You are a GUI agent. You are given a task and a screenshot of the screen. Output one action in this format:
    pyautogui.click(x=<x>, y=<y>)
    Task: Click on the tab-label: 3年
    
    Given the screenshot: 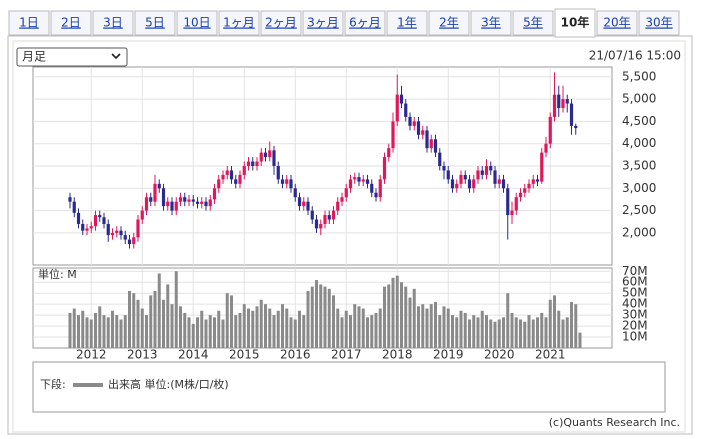 What is the action you would take?
    pyautogui.click(x=491, y=23)
    